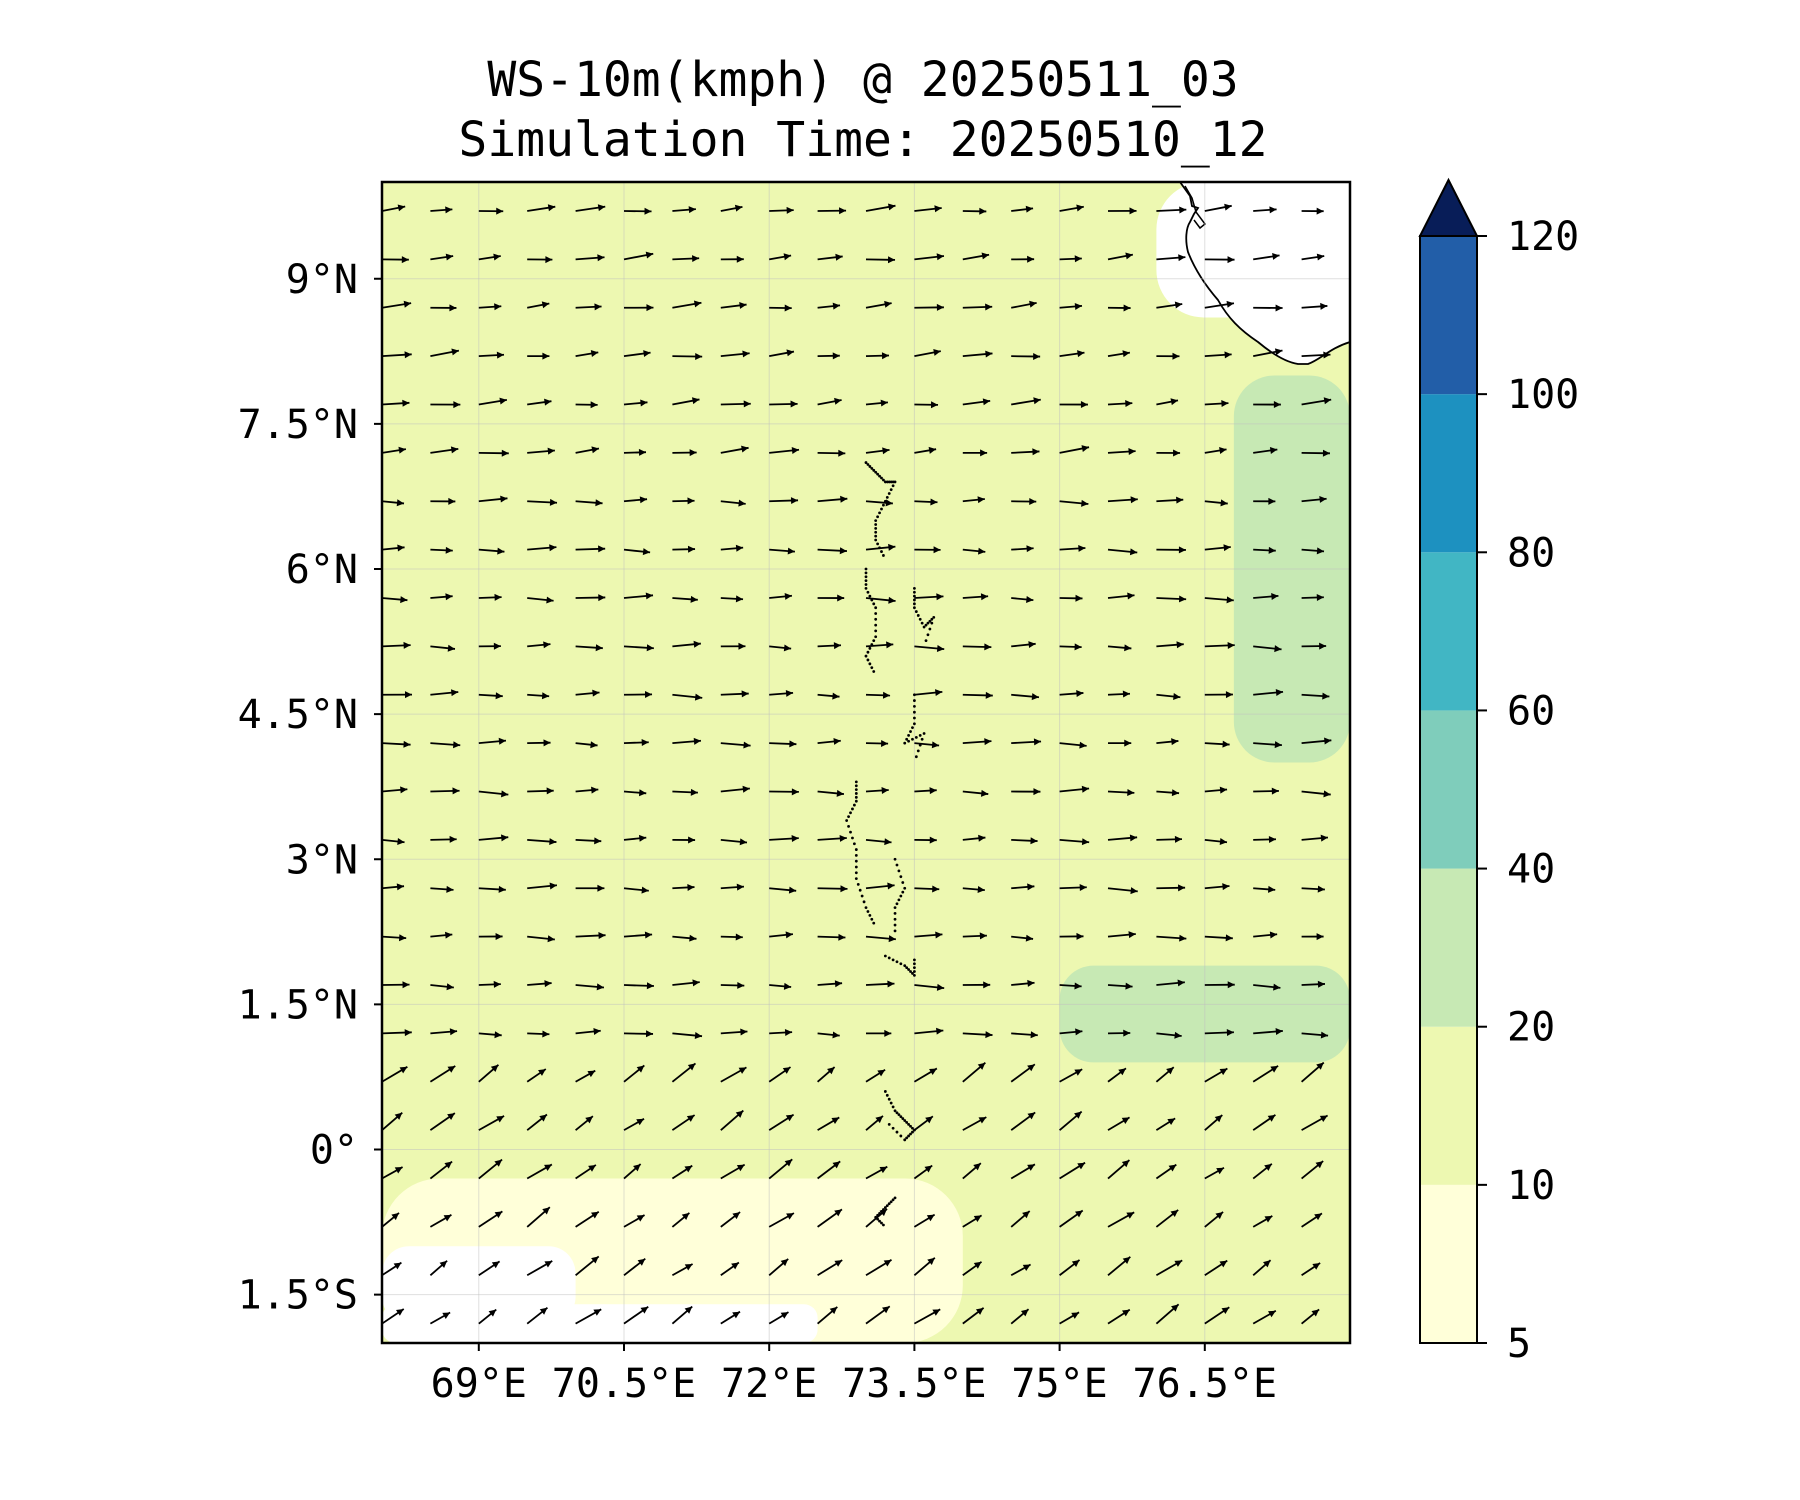 This screenshot has height=1500, width=1800. What do you see at coordinates (1531, 870) in the screenshot?
I see `colorbar-tick-label: 40` at bounding box center [1531, 870].